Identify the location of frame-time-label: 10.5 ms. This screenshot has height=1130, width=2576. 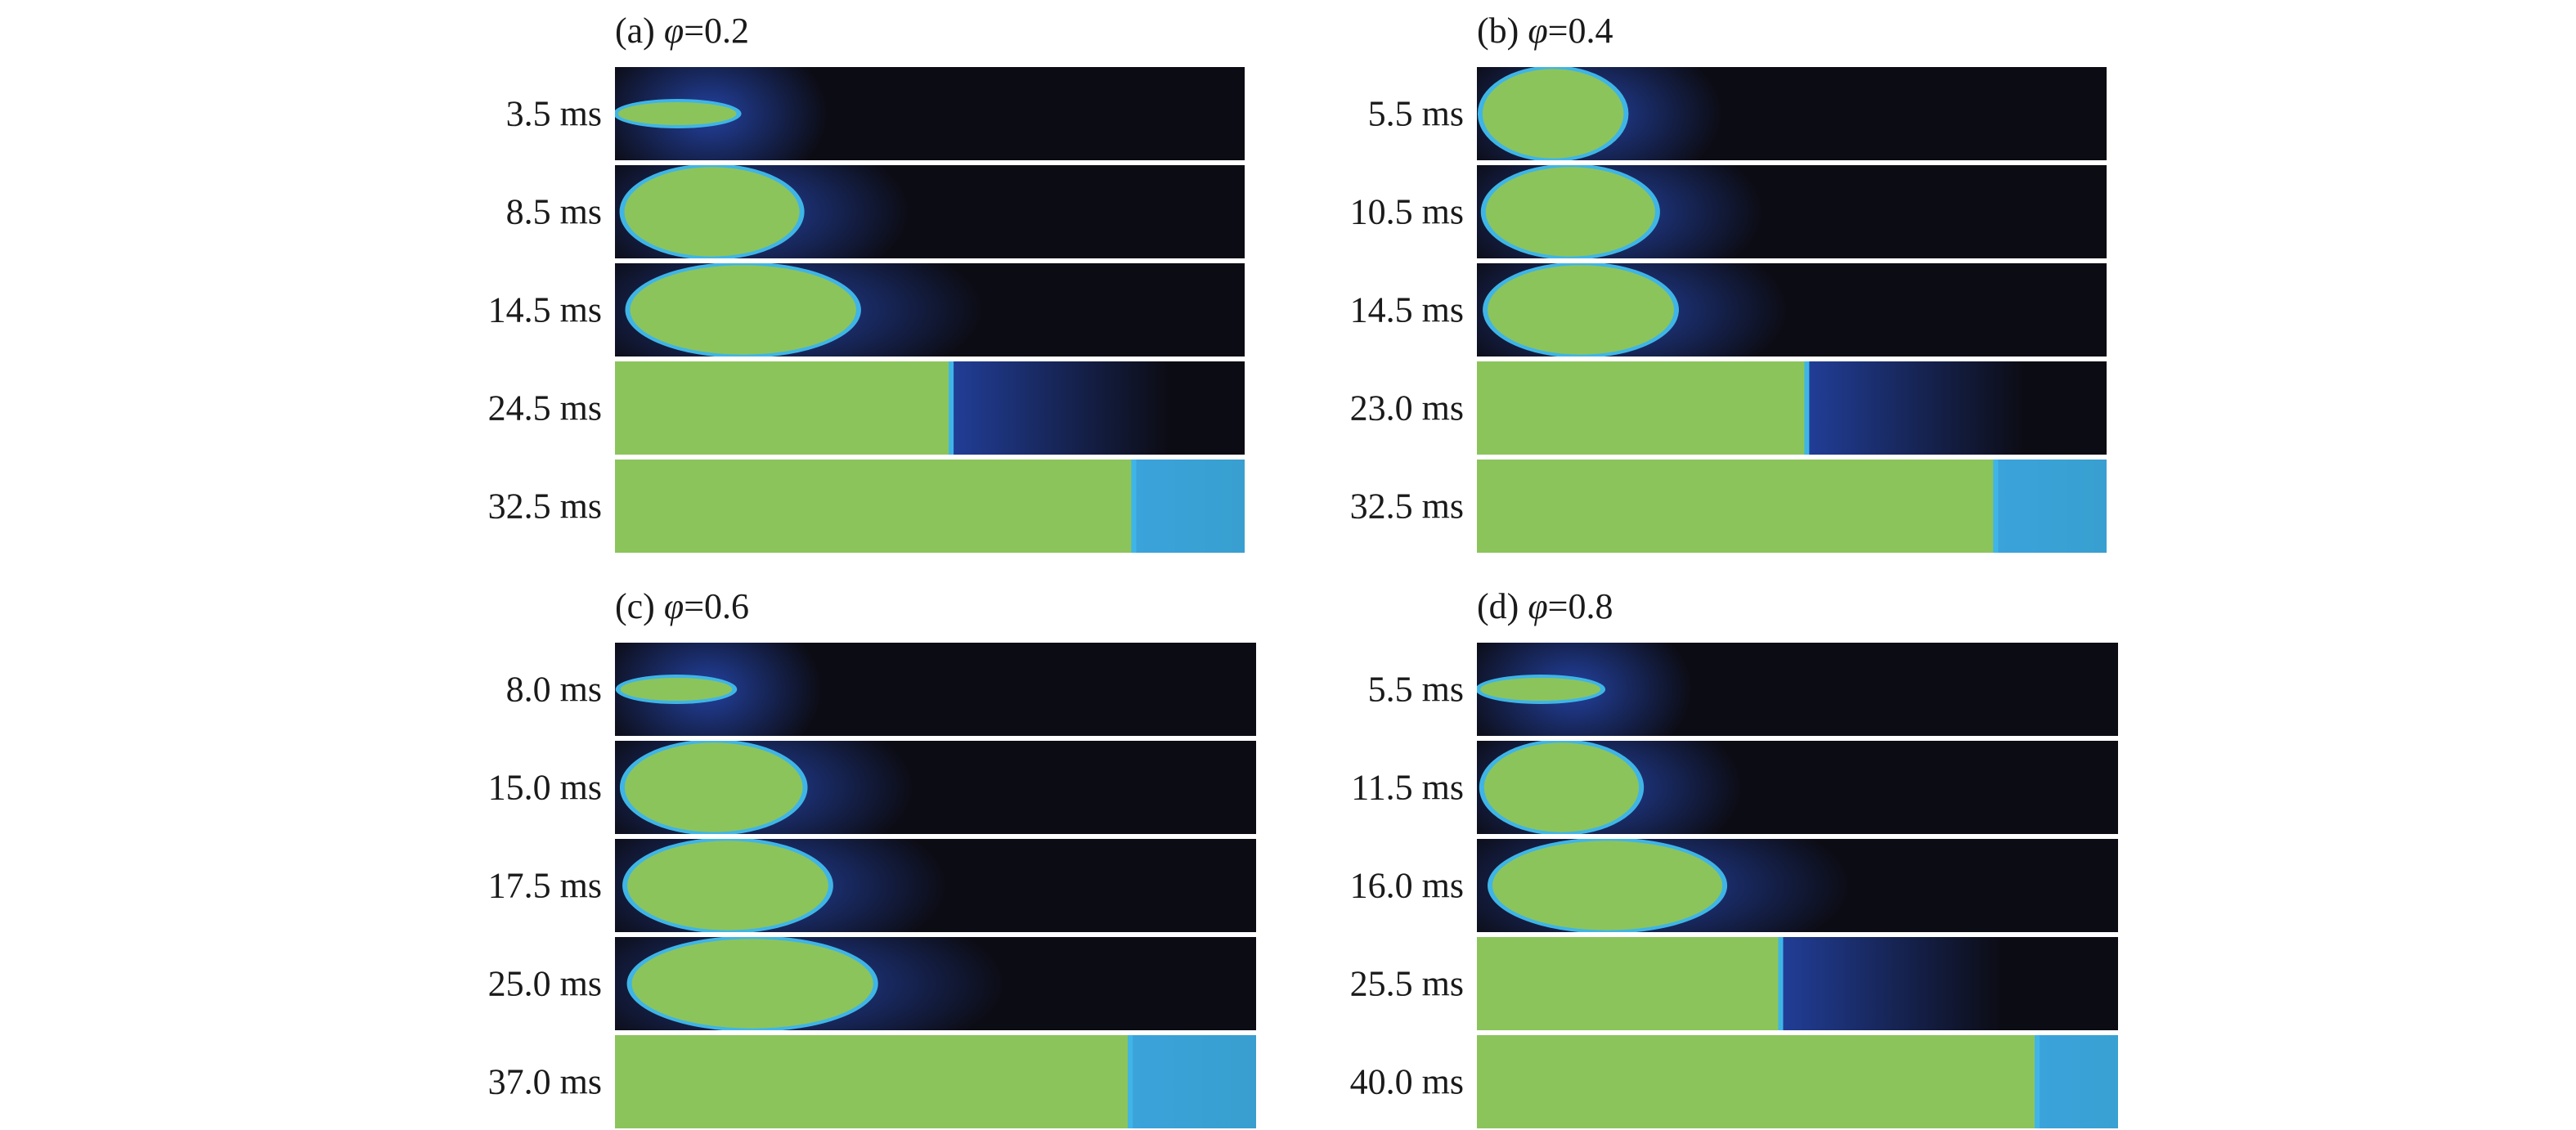
(1406, 212).